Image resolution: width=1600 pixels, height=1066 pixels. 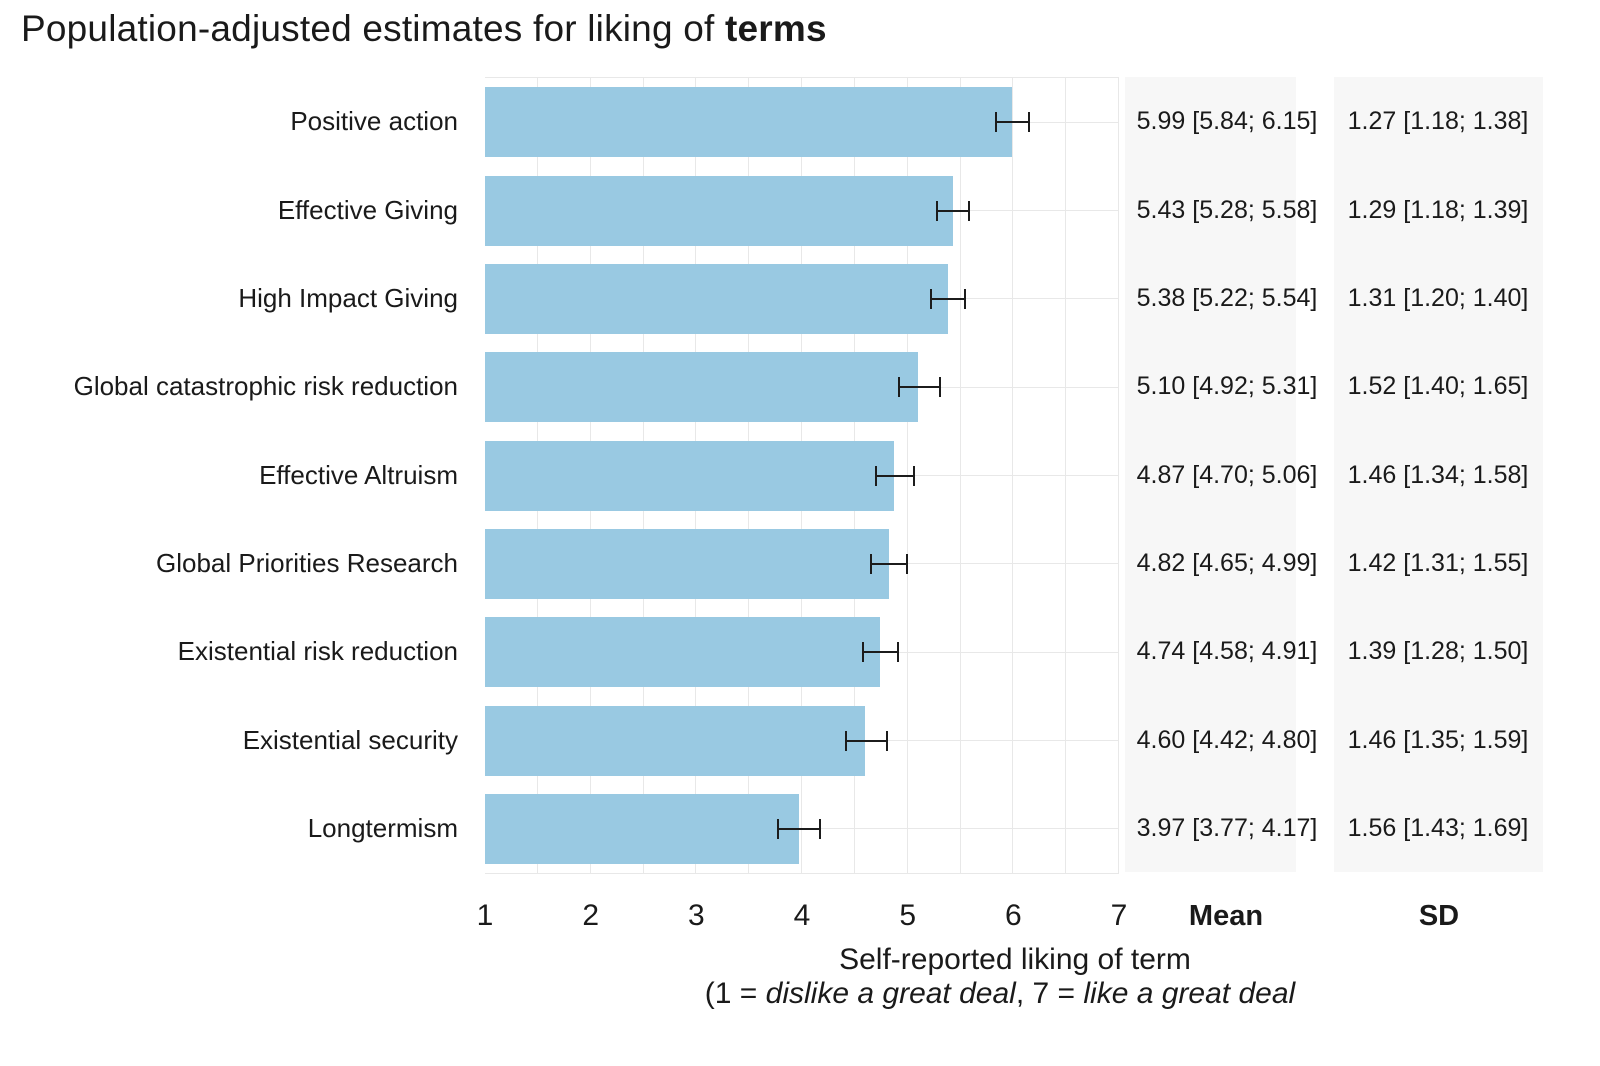 I want to click on sd-value-cell: 1.31 [1.20; 1.40], so click(x=1438, y=297).